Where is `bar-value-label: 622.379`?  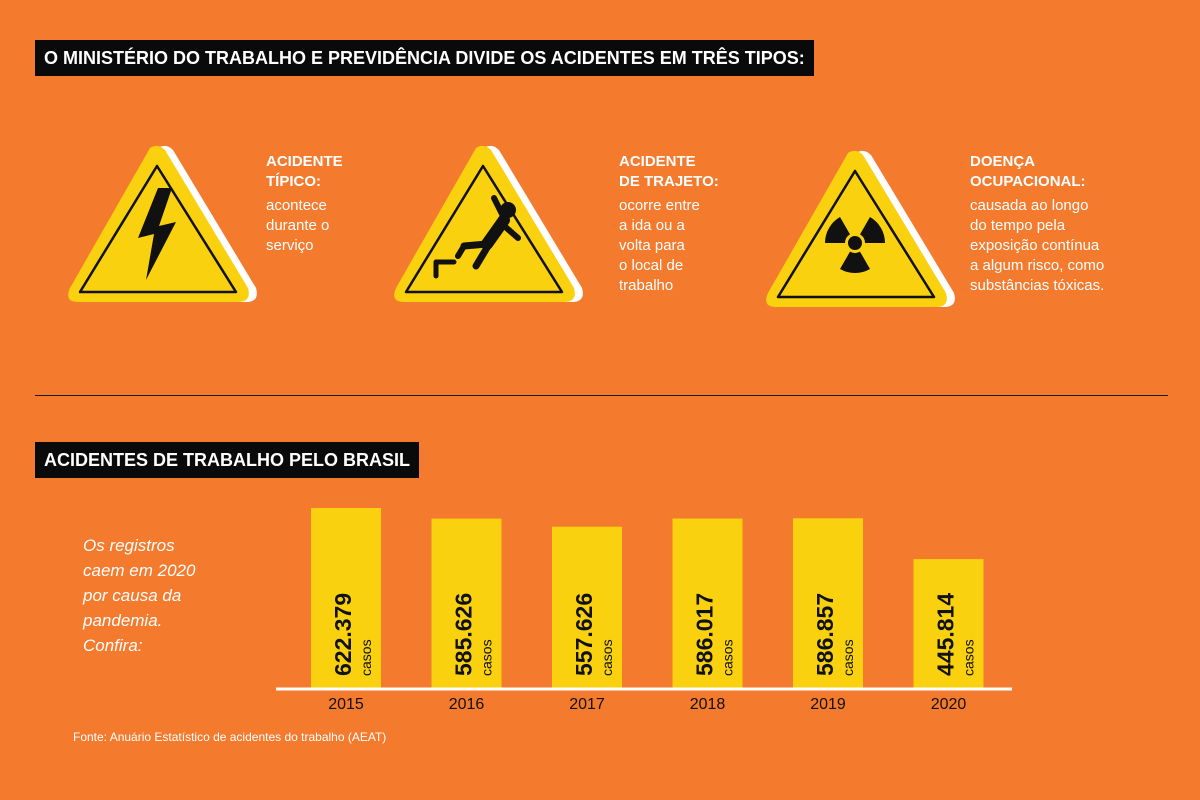
bar-value-label: 622.379 is located at coordinates (343, 634).